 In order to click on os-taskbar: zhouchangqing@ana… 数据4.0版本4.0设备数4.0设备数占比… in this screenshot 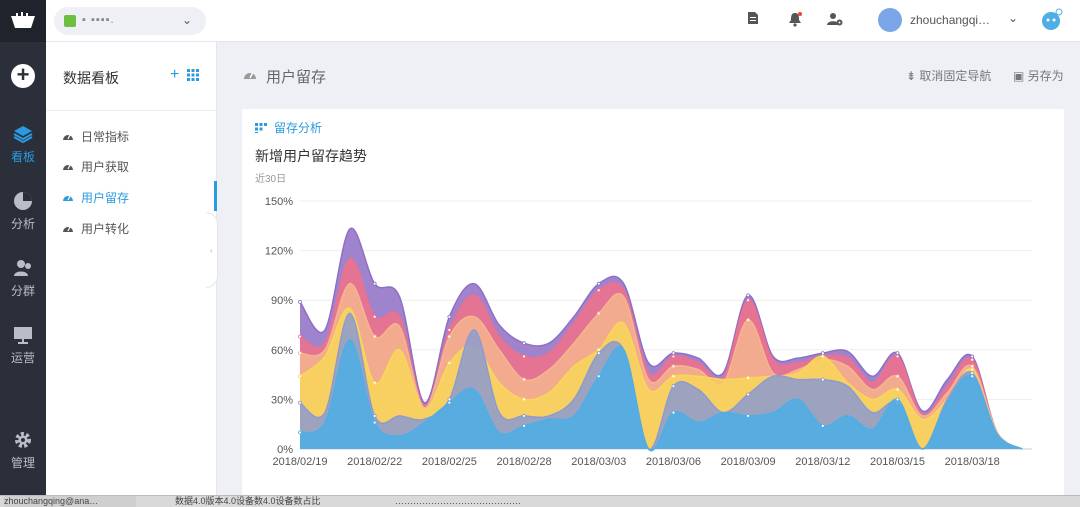, I will do `click(540, 501)`.